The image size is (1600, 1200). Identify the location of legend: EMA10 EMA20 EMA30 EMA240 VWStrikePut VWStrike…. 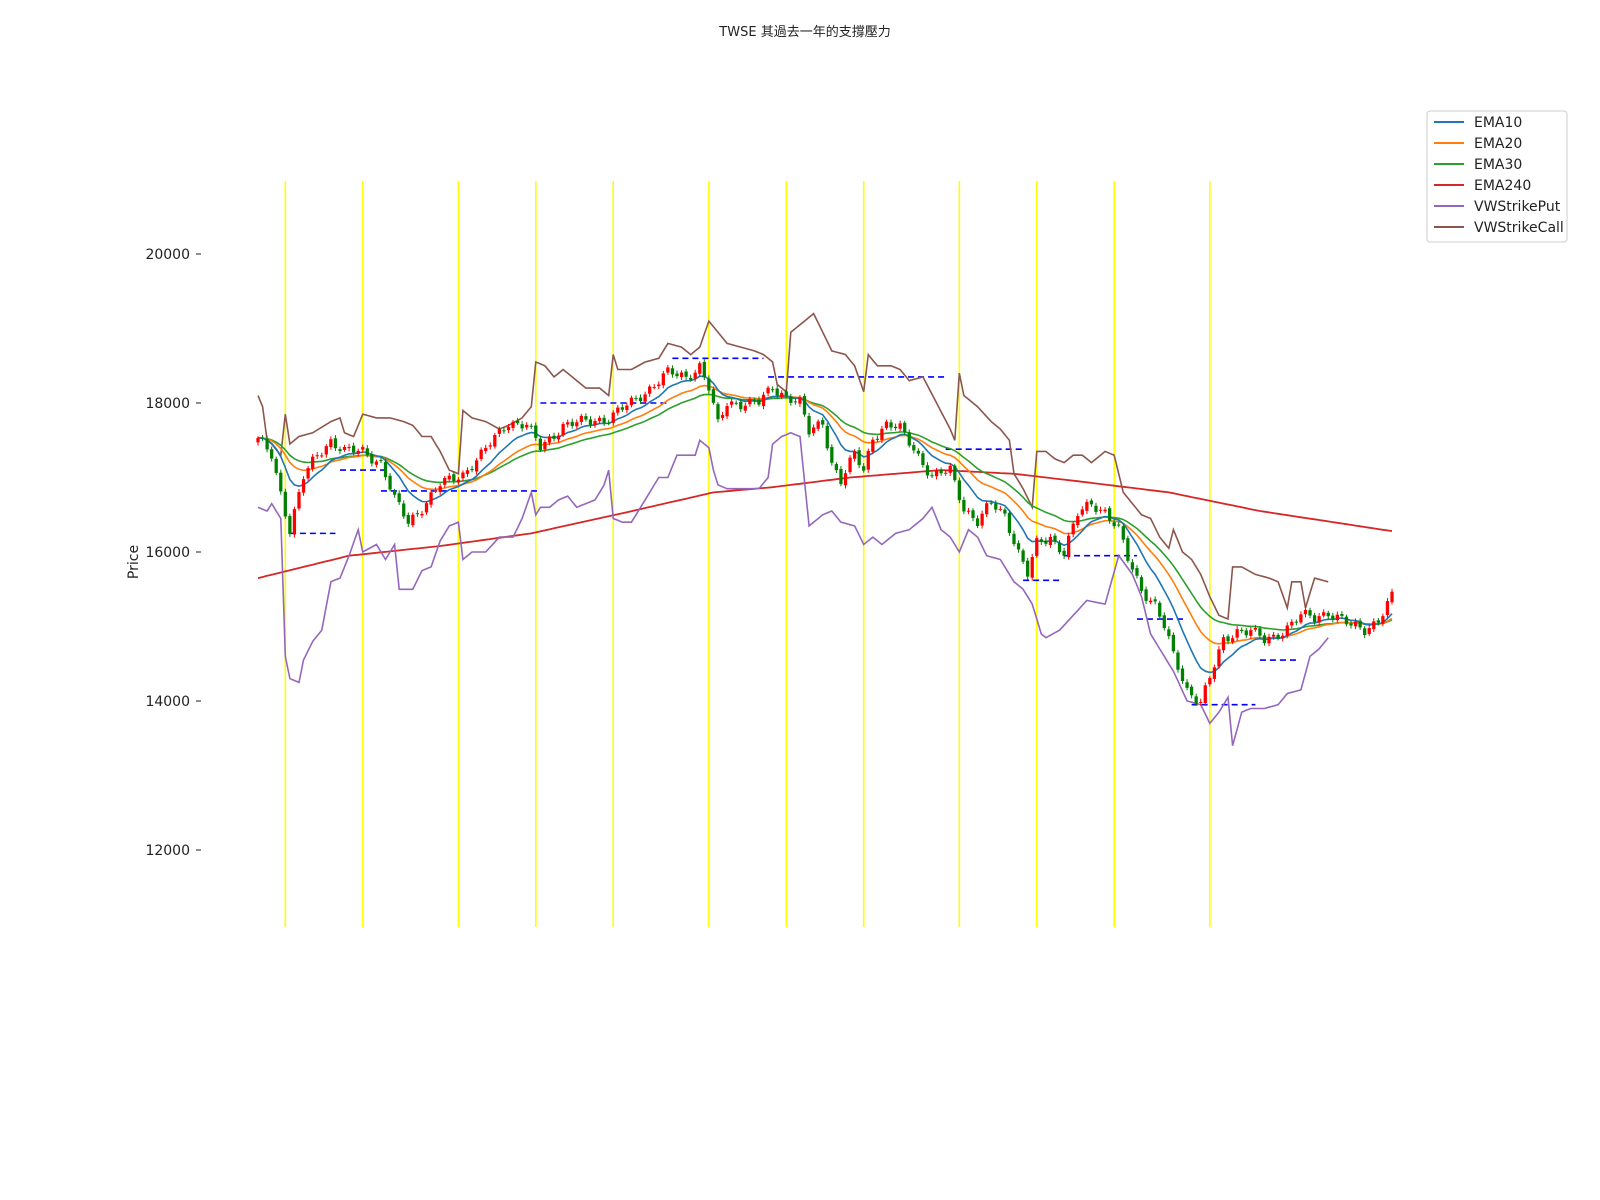
(1497, 176).